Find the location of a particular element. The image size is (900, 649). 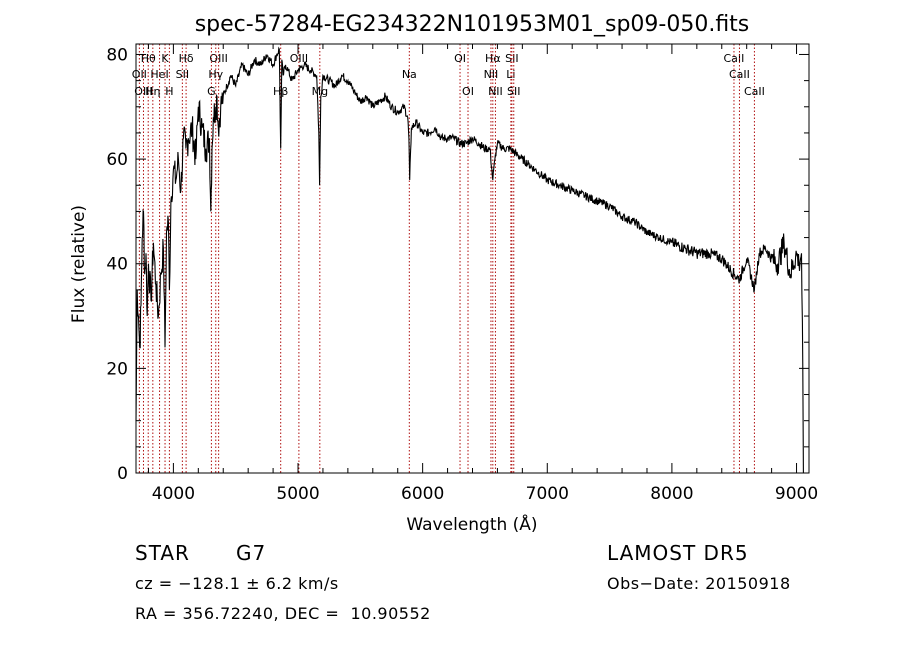

y-axis-label: Flux (relative) is located at coordinates (79, 264).